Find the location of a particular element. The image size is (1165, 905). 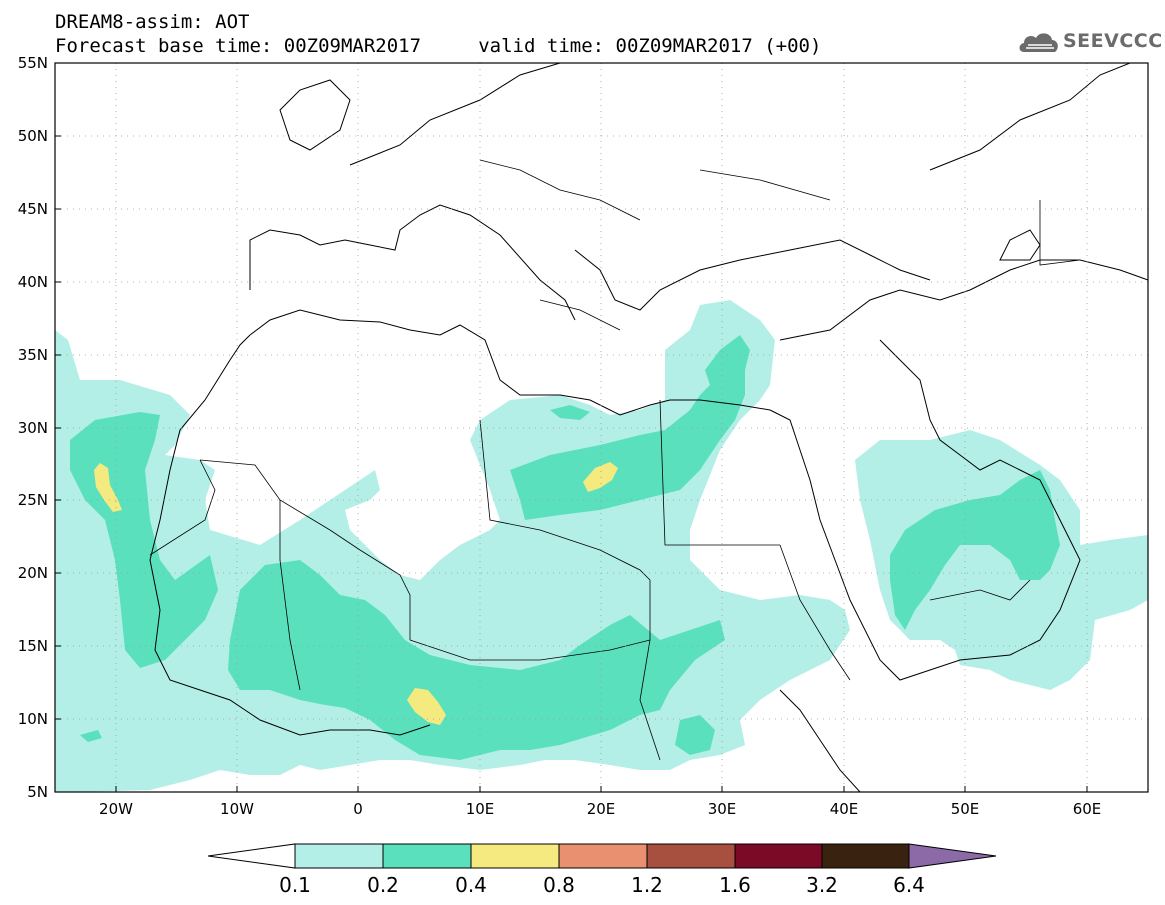

colorbar-high-arrow is located at coordinates (952, 856).